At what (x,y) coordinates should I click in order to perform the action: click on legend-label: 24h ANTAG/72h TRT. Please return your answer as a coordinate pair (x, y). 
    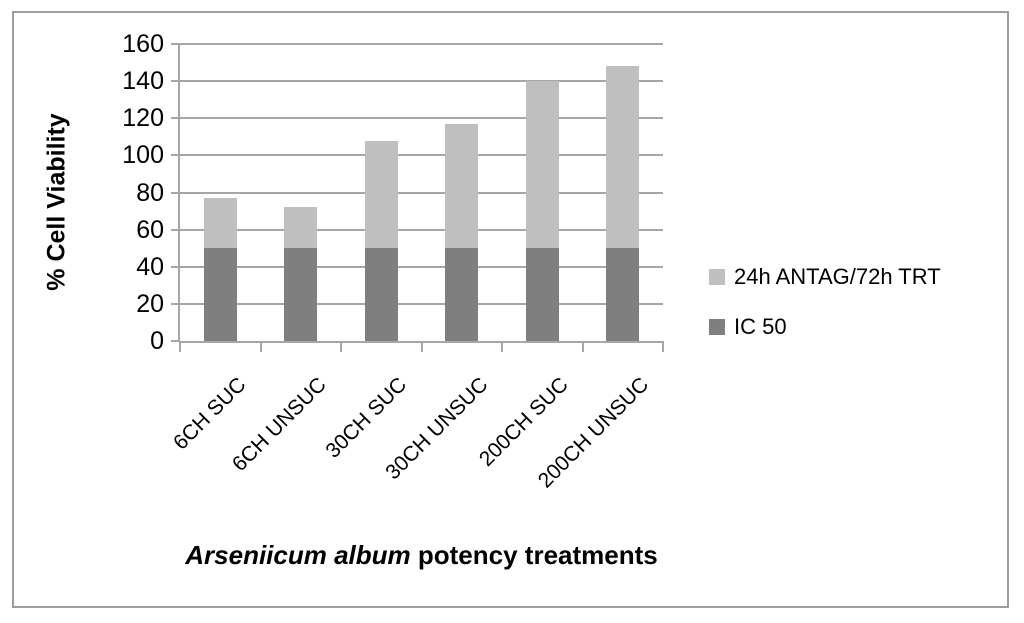
    Looking at the image, I should click on (837, 276).